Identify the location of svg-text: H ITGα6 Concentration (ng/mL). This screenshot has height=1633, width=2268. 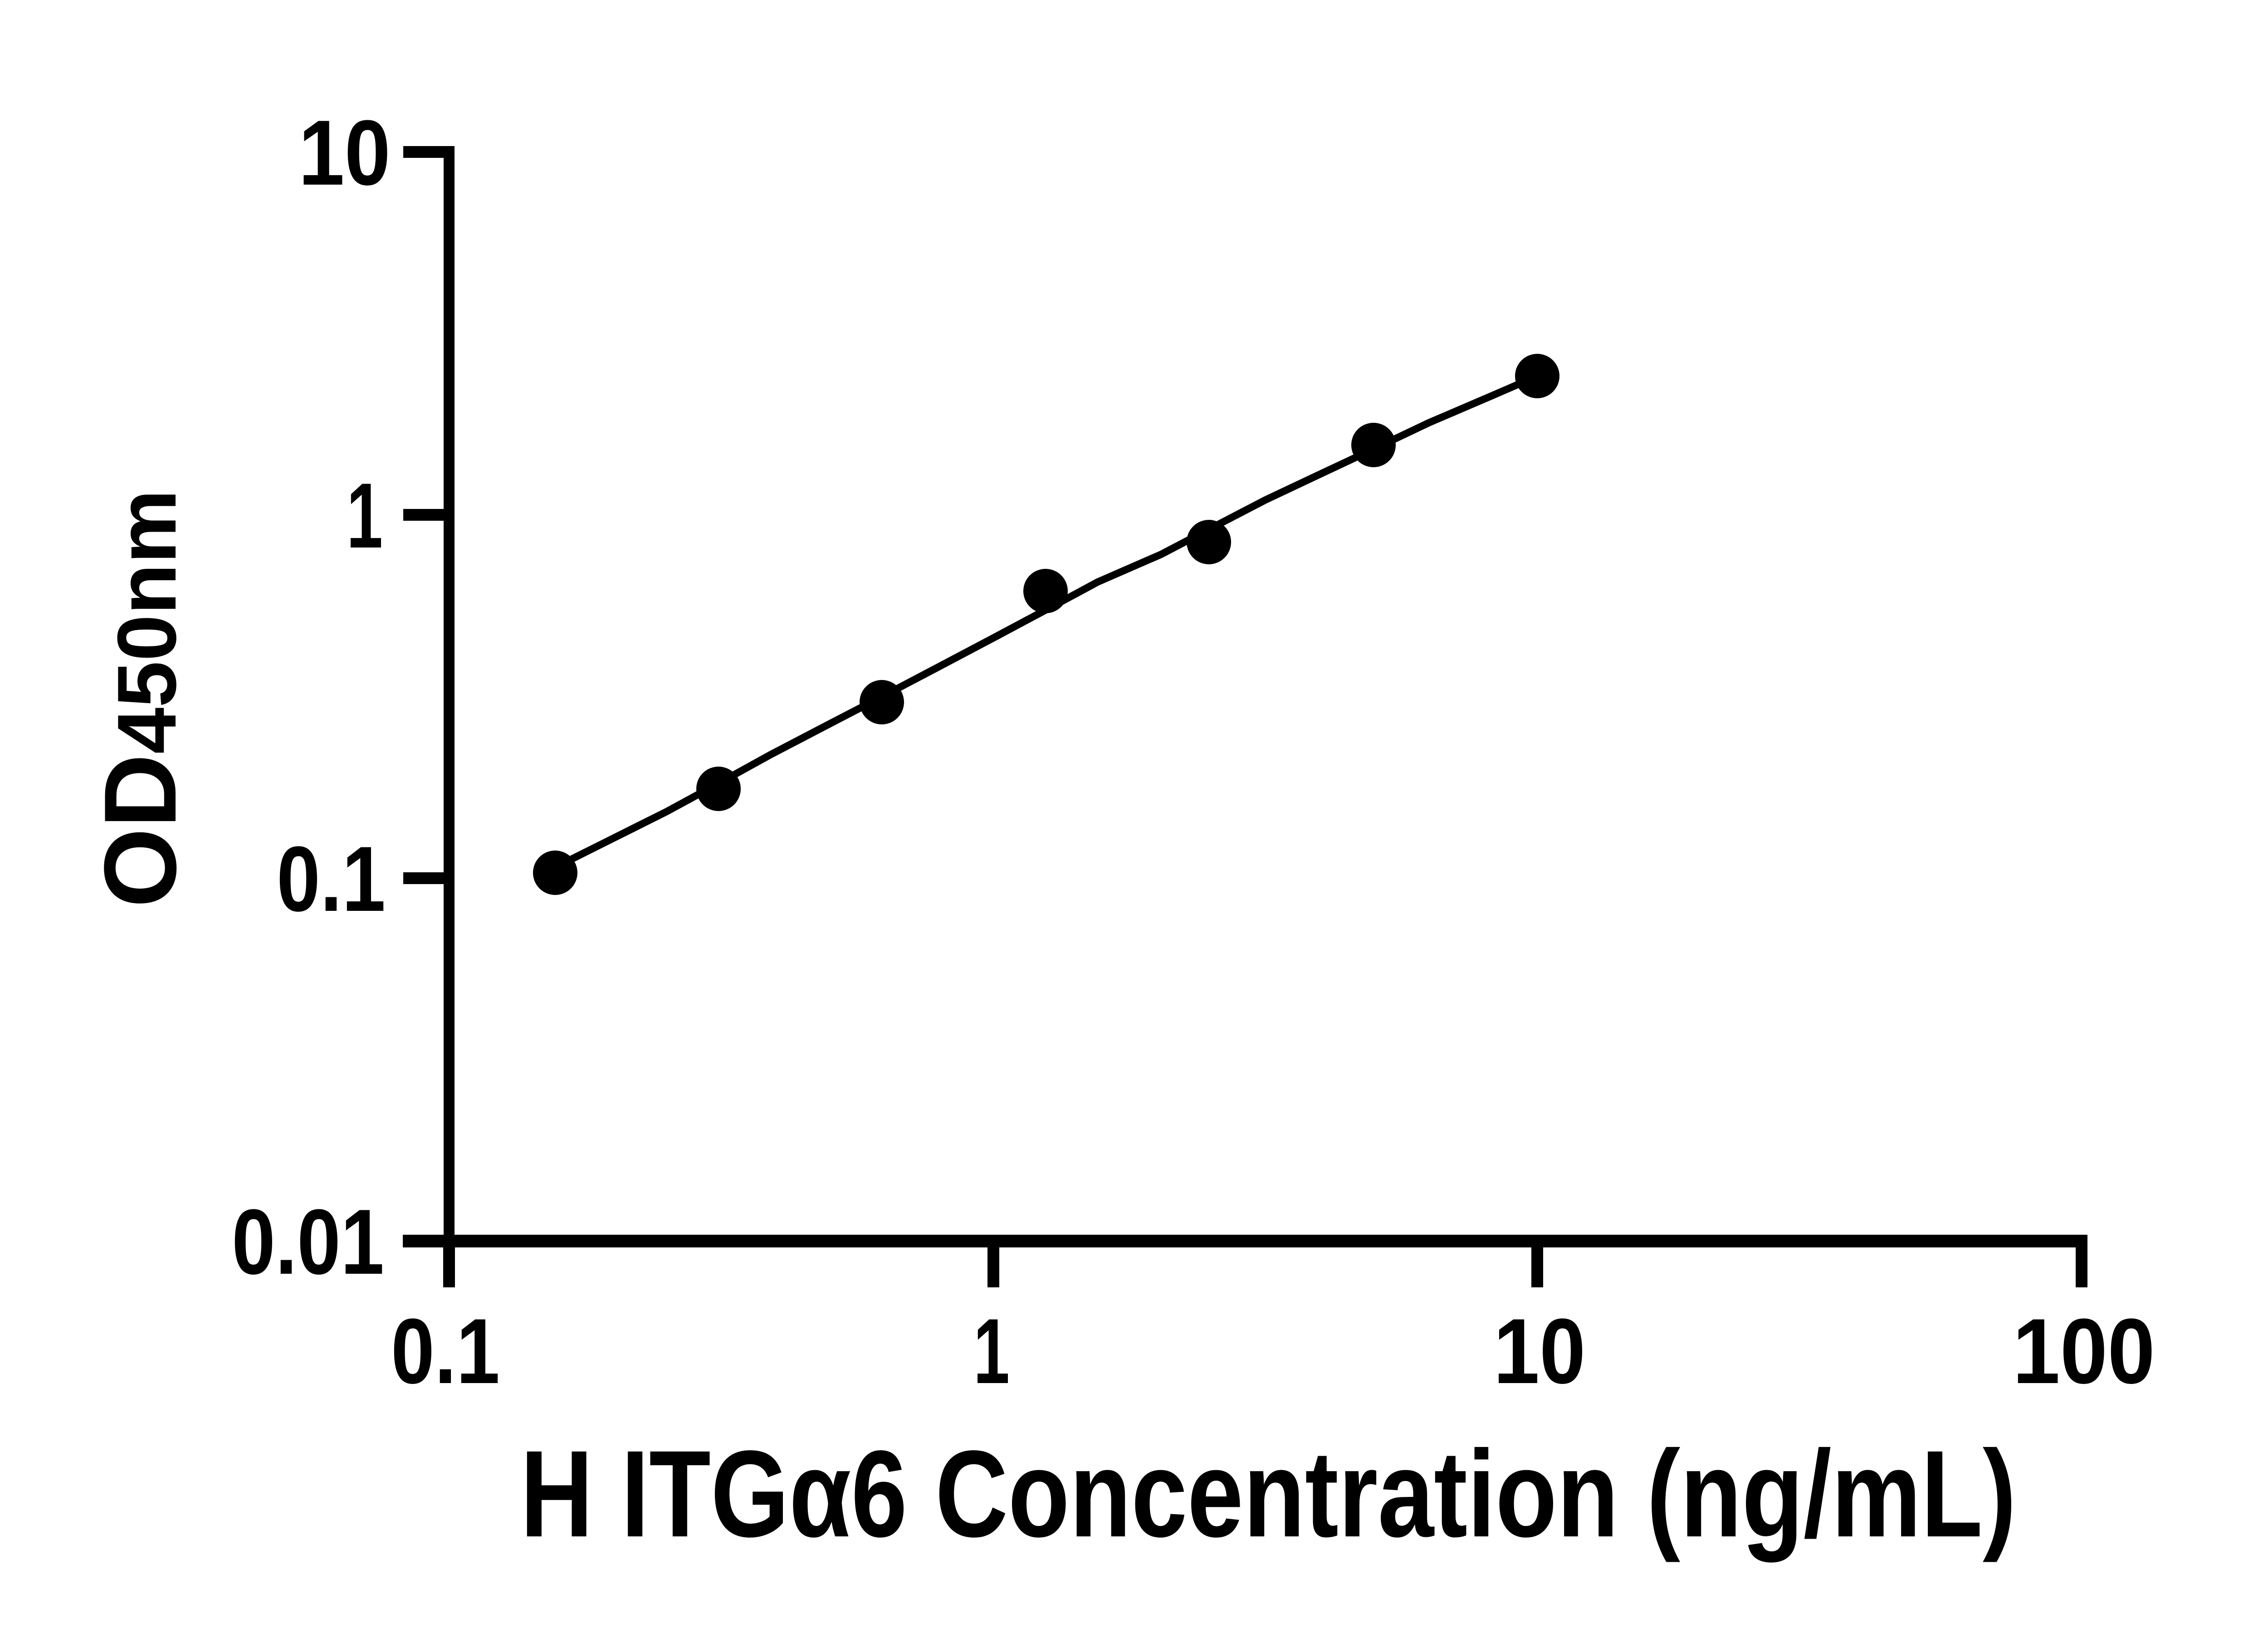
(1268, 1494).